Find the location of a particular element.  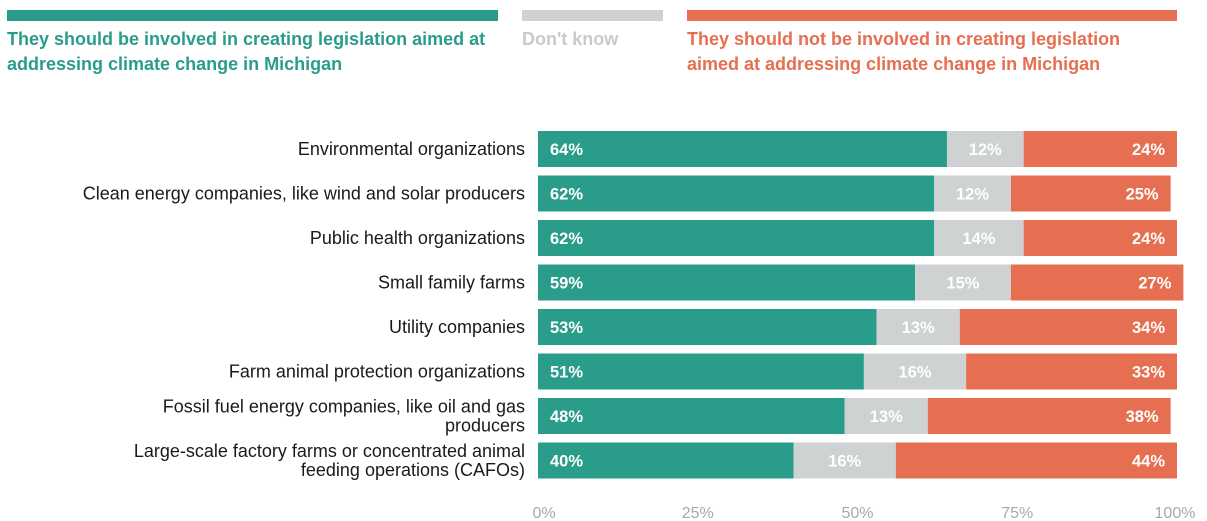

bar-row: Public health organizations 62% 14% 24% is located at coordinates (743, 238).